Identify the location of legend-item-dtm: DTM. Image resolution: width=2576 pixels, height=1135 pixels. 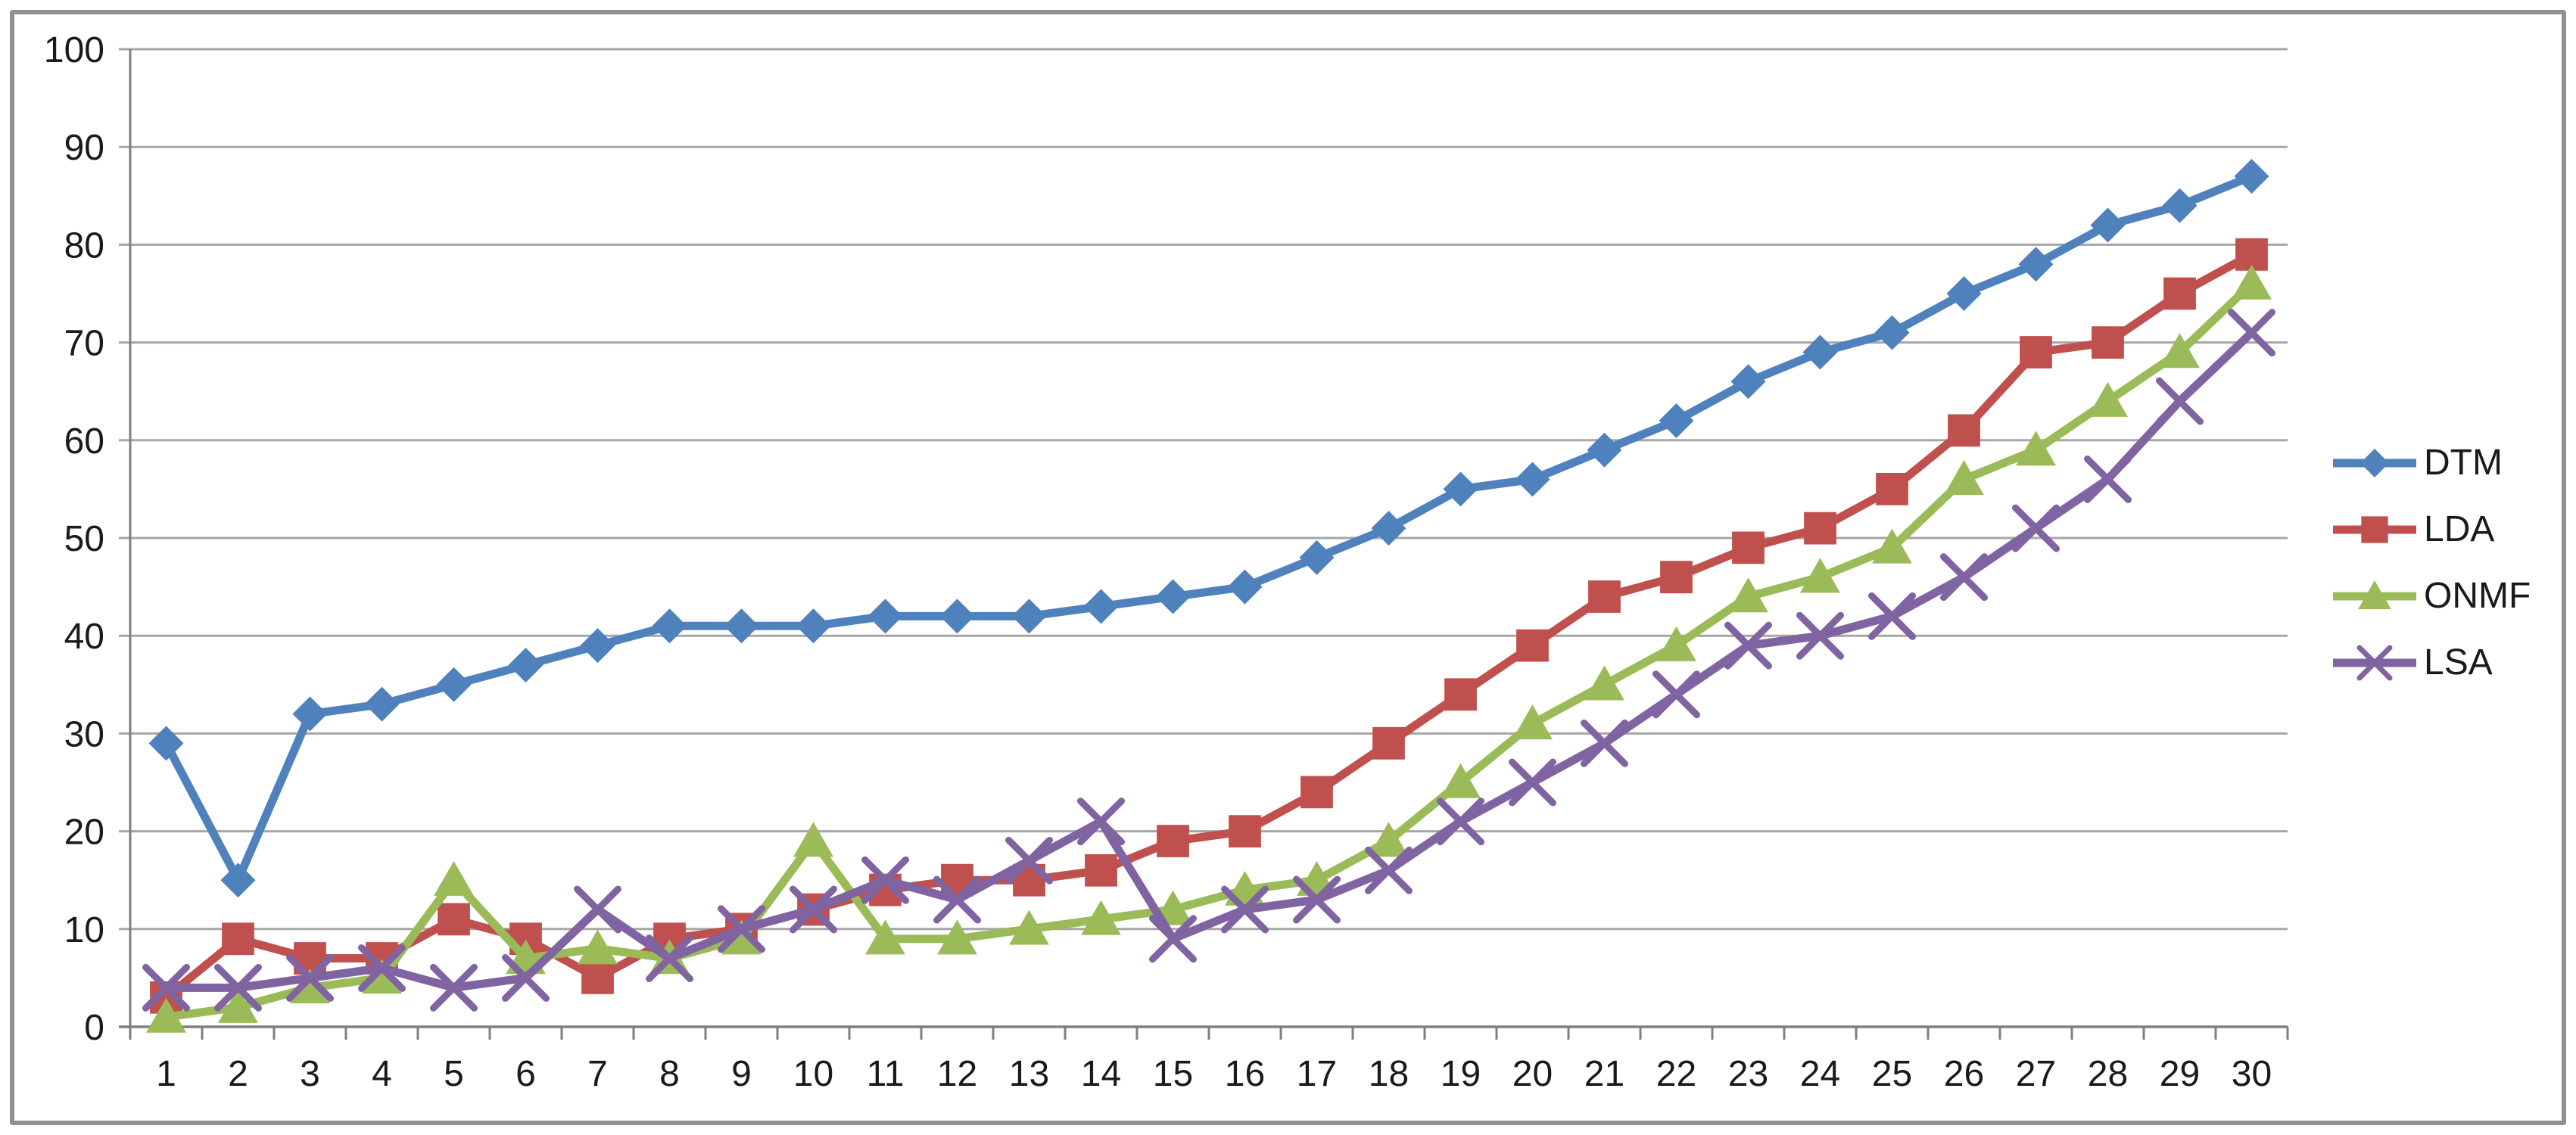
(2432, 463).